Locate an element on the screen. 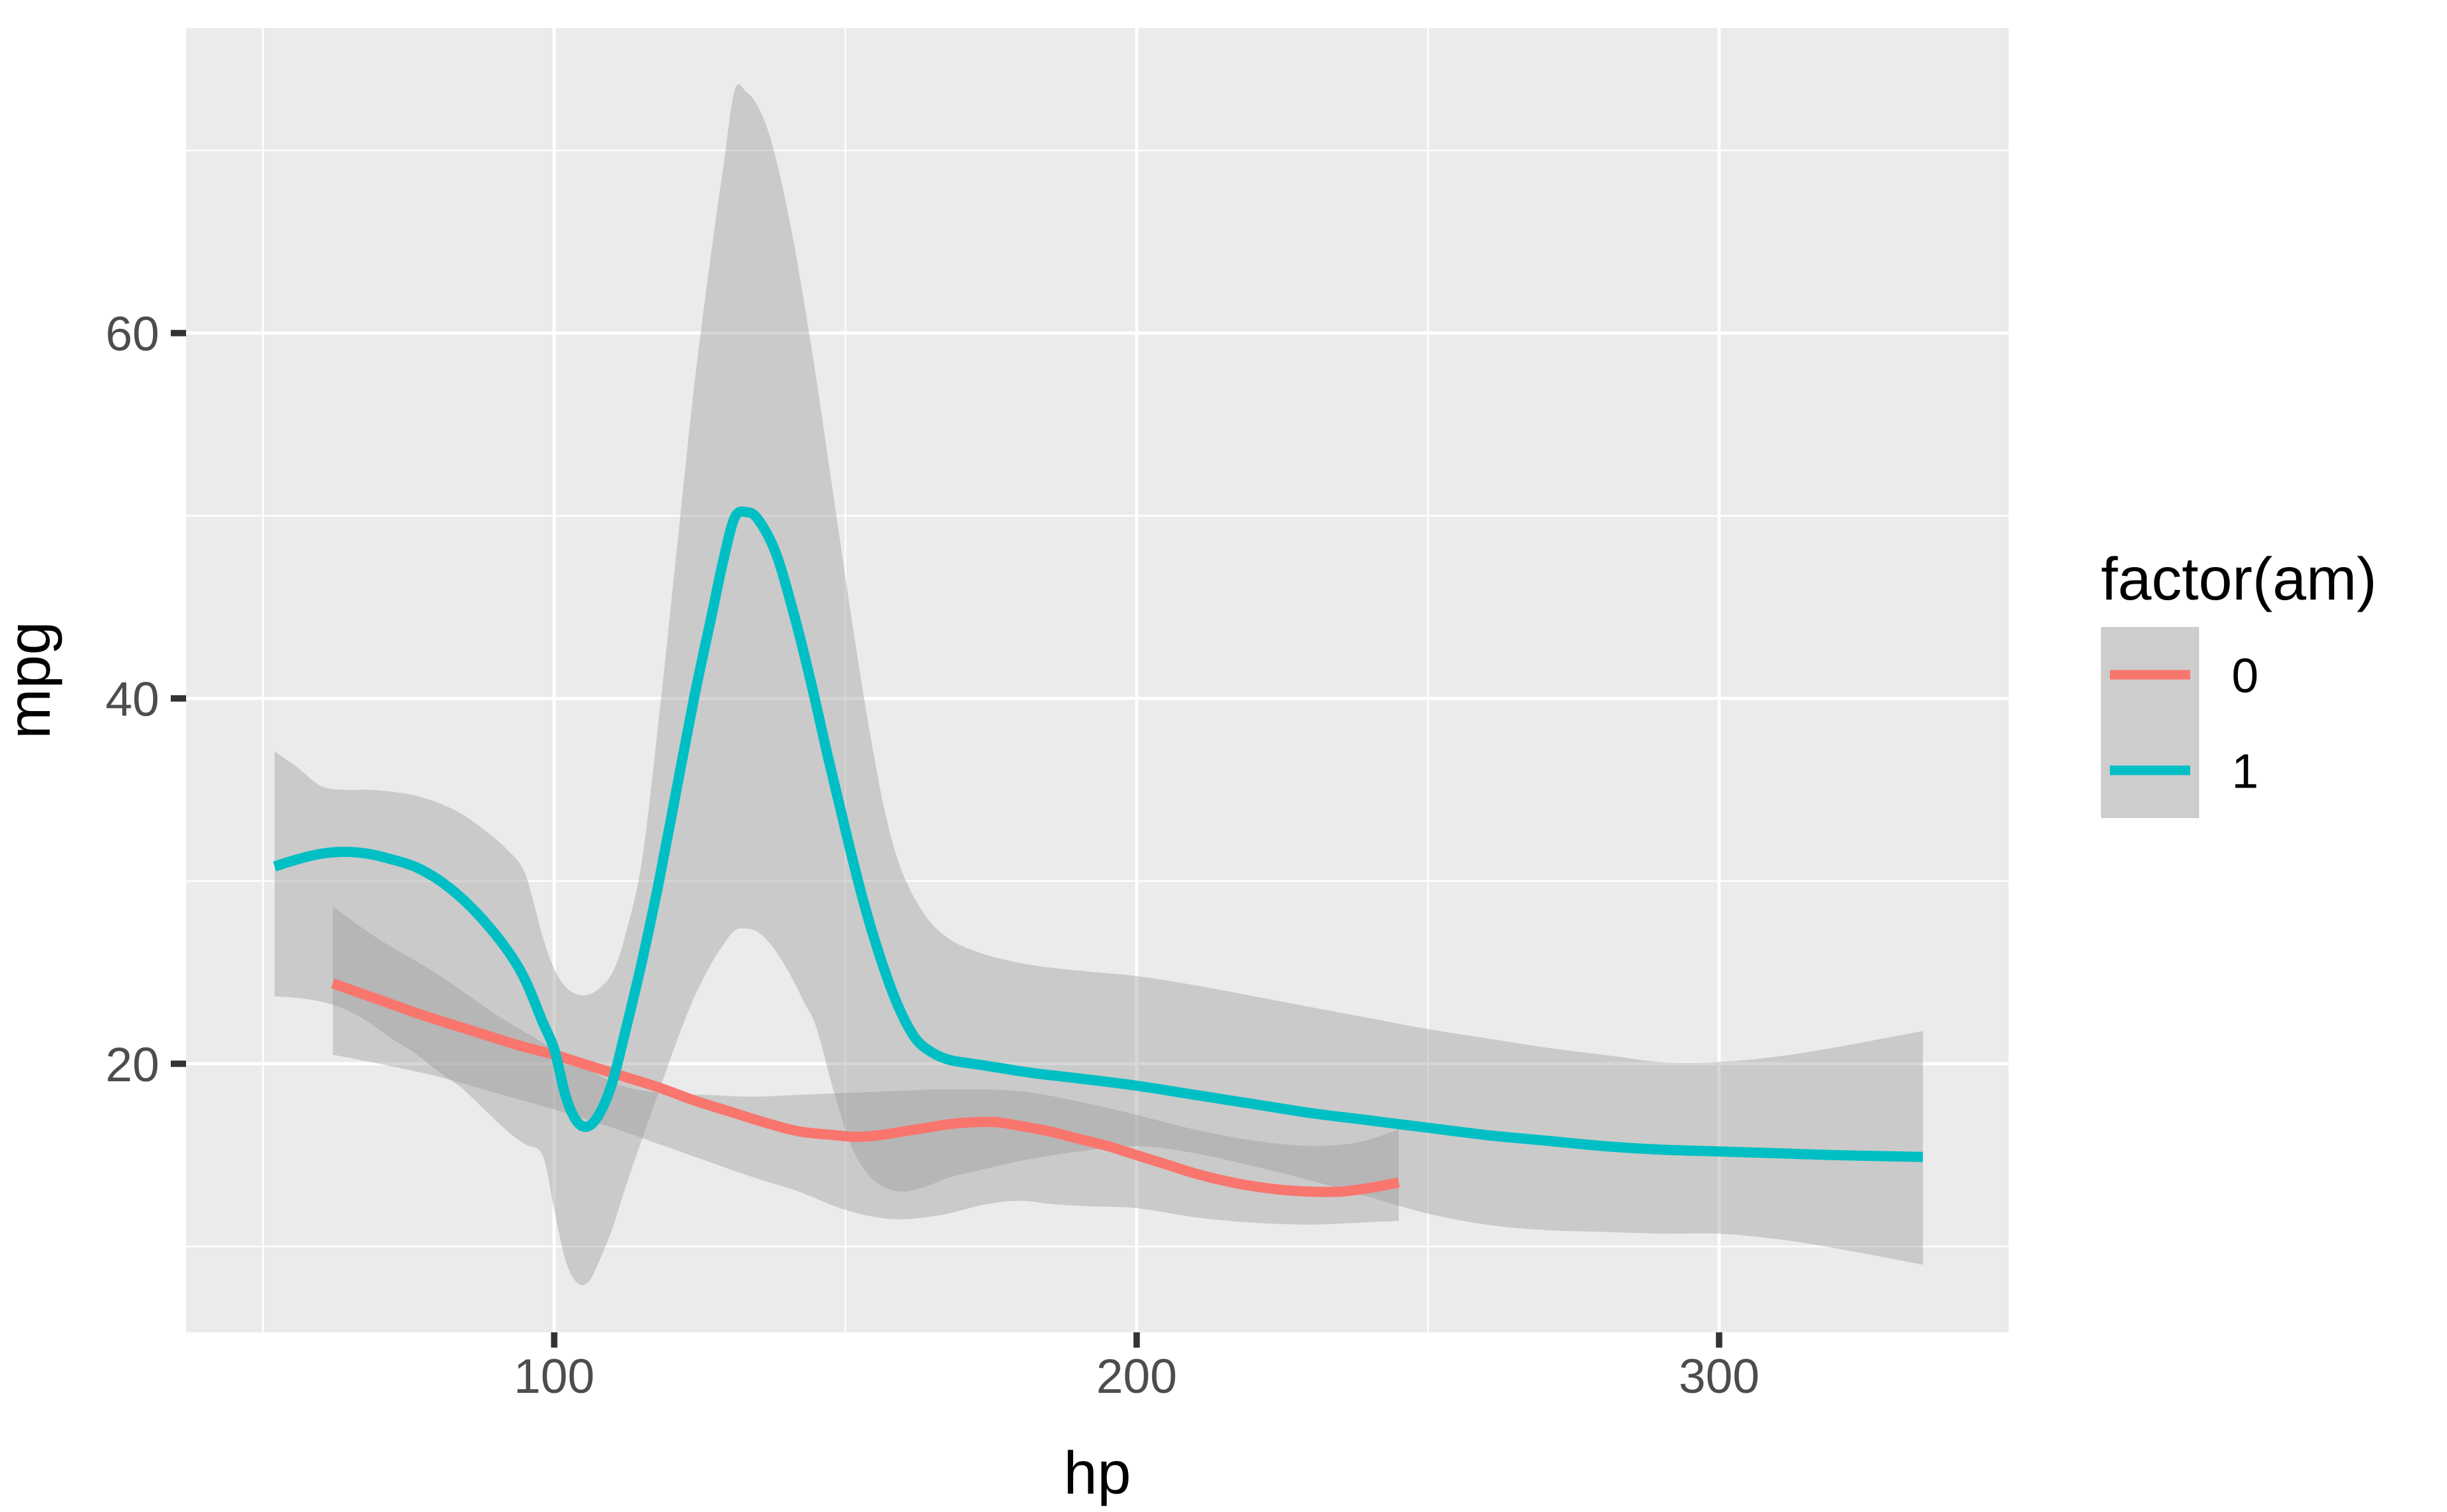 This screenshot has width=2447, height=1512. legend-title: factor(am) is located at coordinates (2239, 579).